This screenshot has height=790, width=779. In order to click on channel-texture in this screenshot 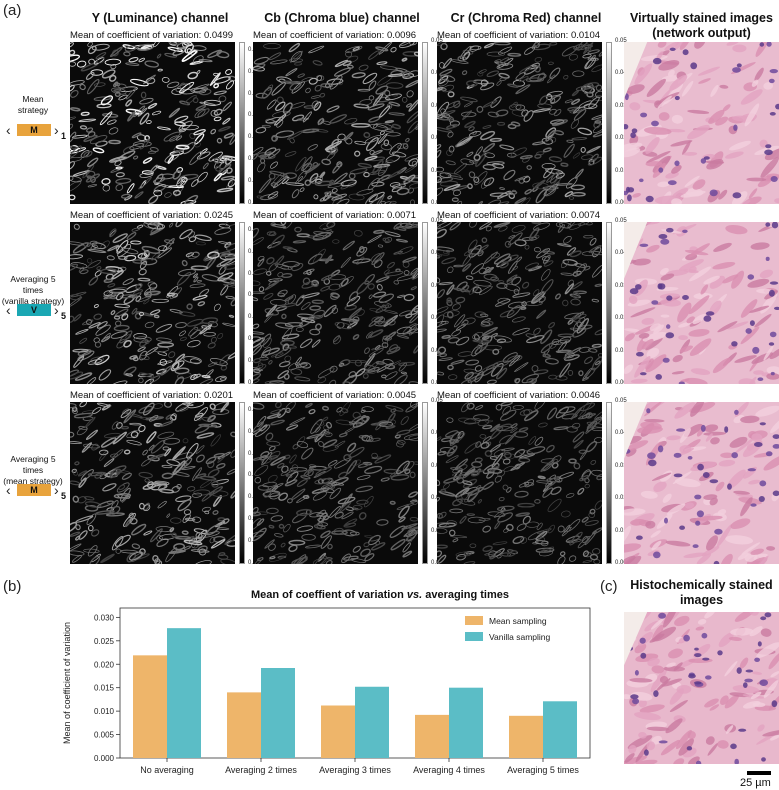, I will do `click(152, 123)`.